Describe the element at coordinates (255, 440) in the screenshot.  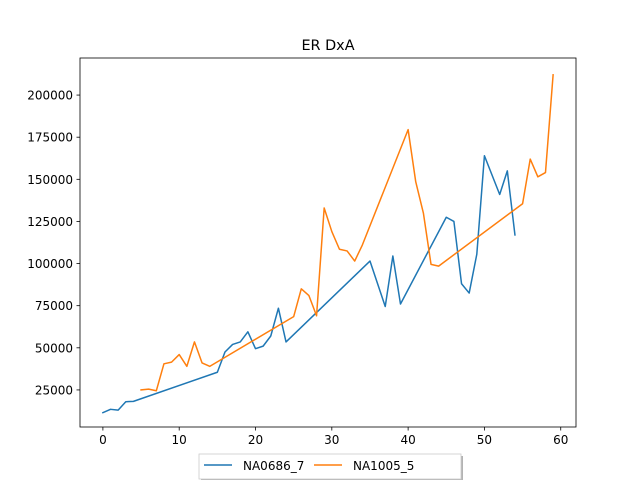
I see `x-tick-label: 20` at that location.